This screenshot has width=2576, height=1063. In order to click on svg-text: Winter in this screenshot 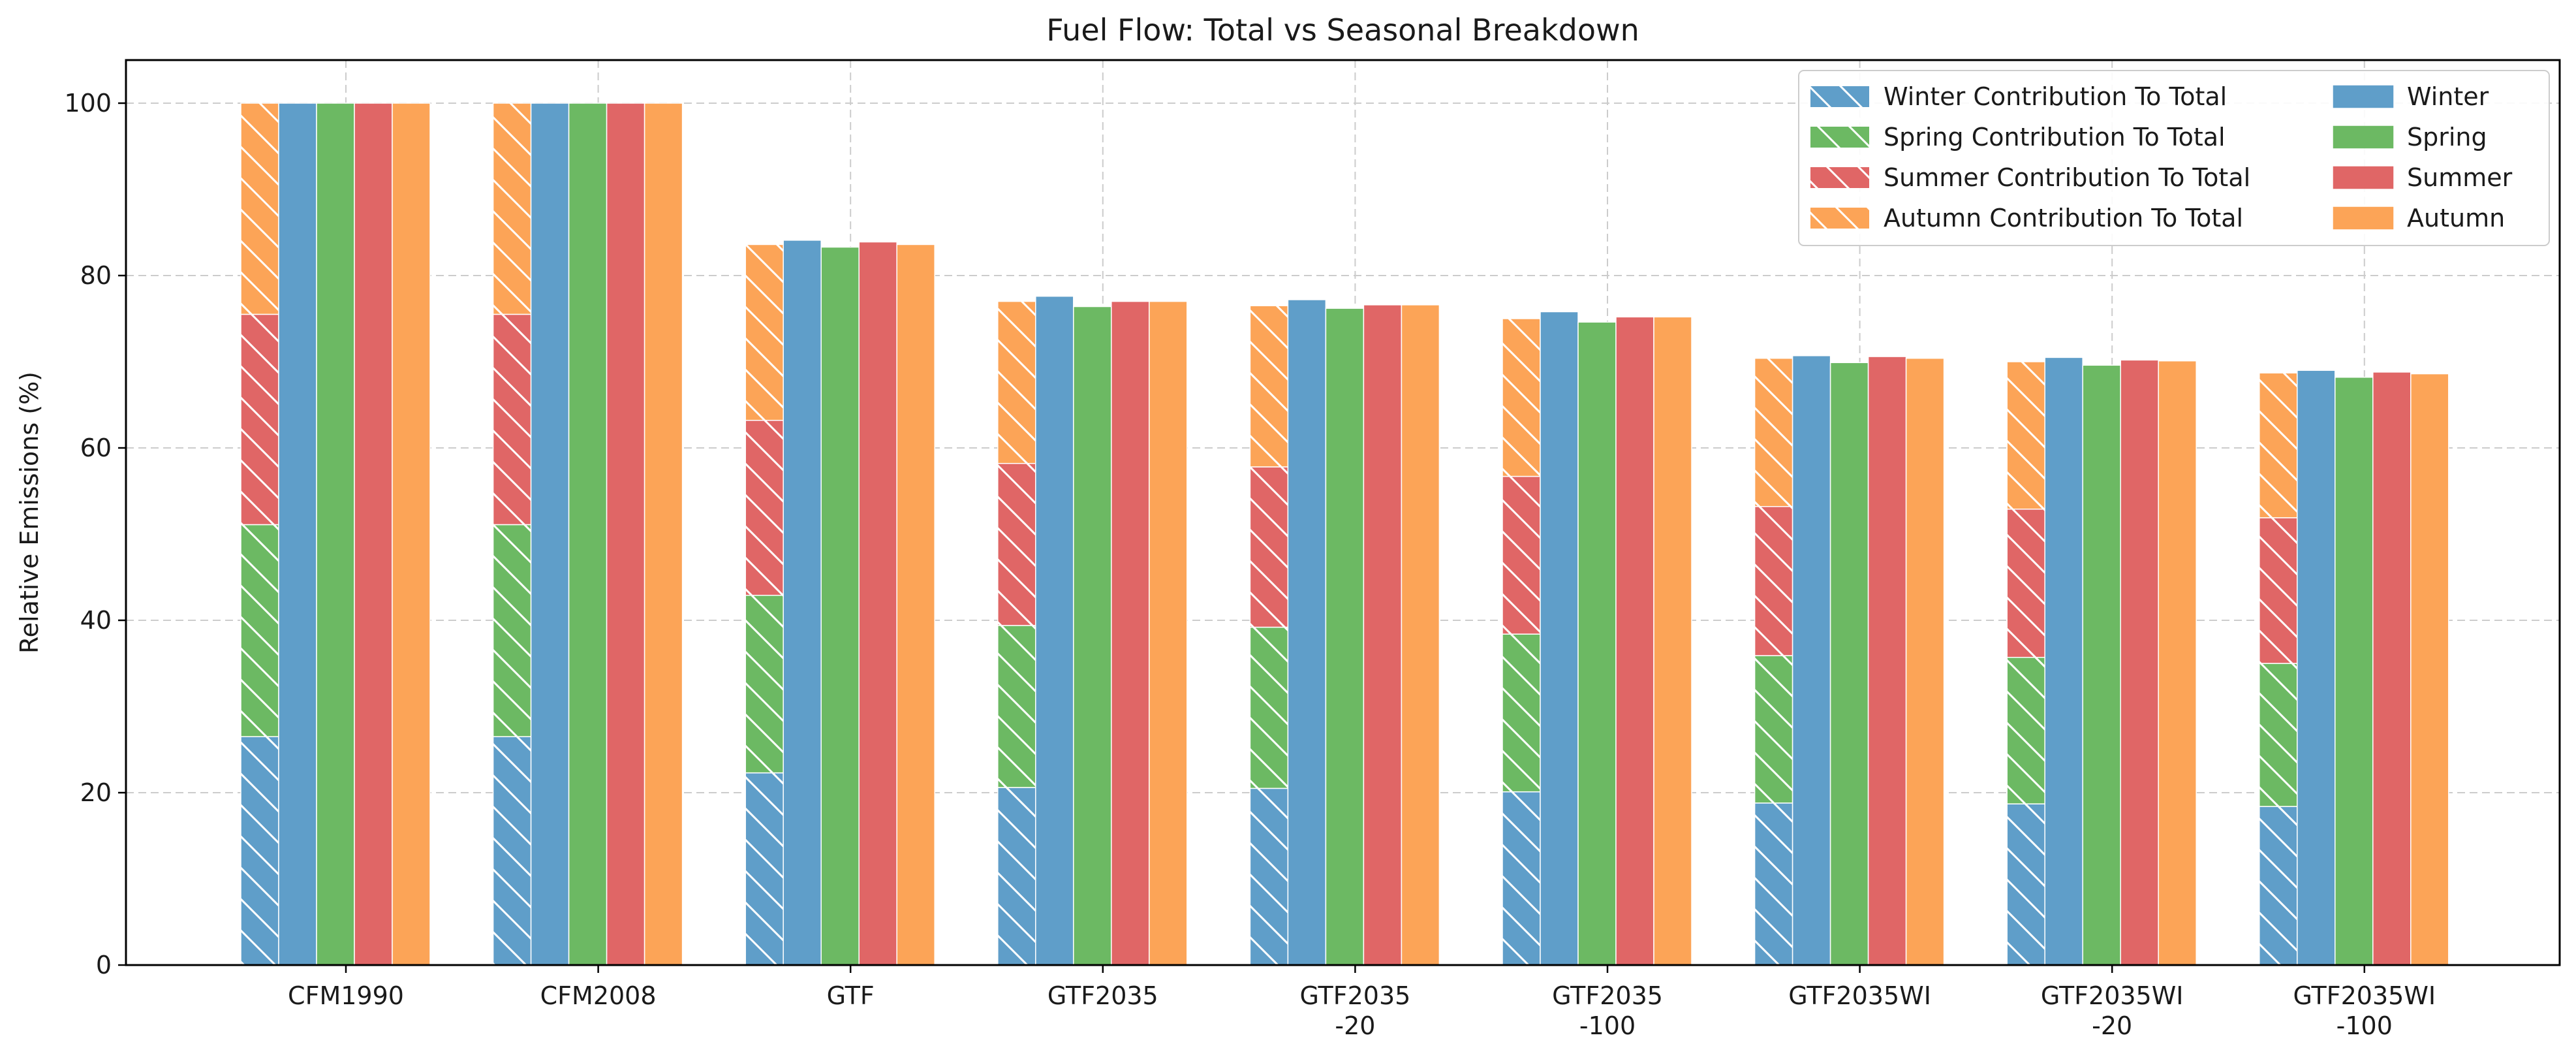, I will do `click(2448, 96)`.